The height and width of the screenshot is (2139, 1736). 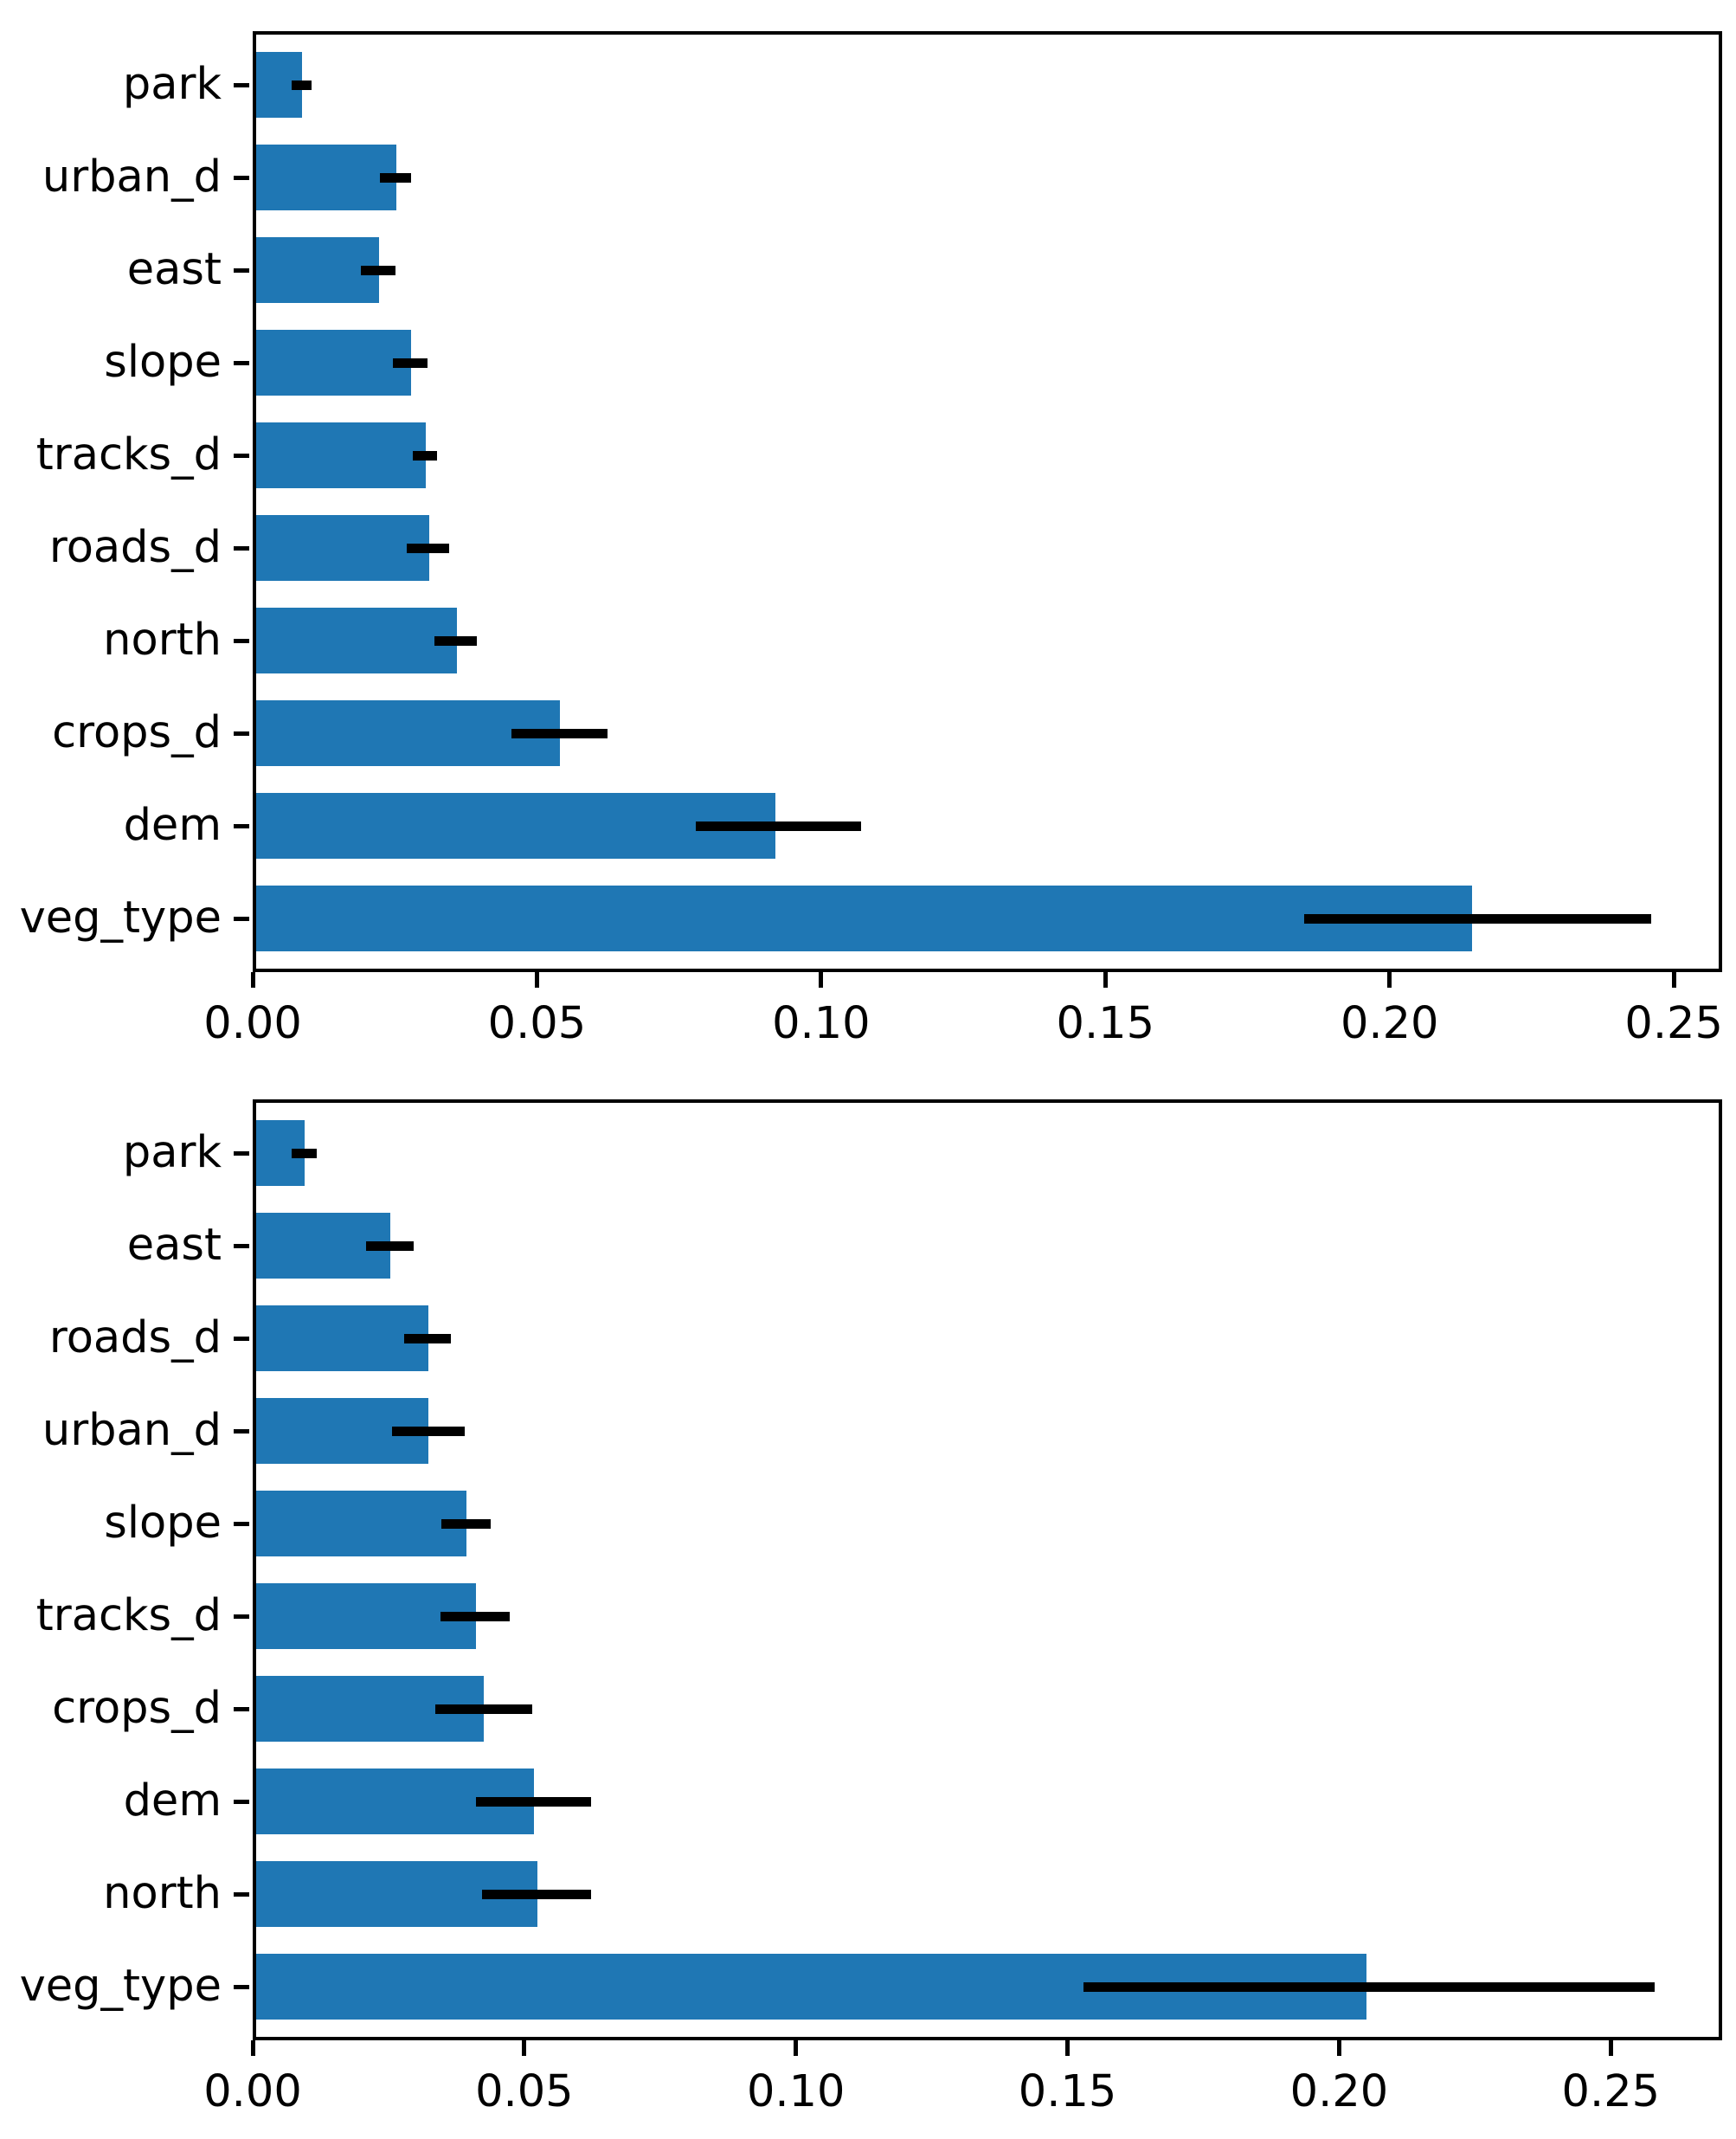 I want to click on bar-veg_type, so click(x=863, y=918).